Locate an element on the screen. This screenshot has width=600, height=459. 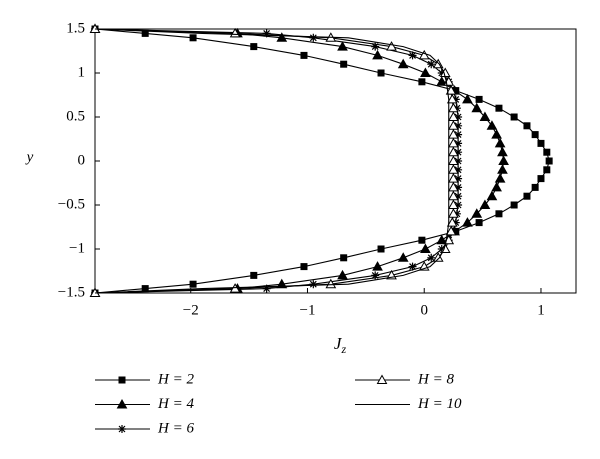
x-tick-label: −2 is located at coordinates (191, 310).